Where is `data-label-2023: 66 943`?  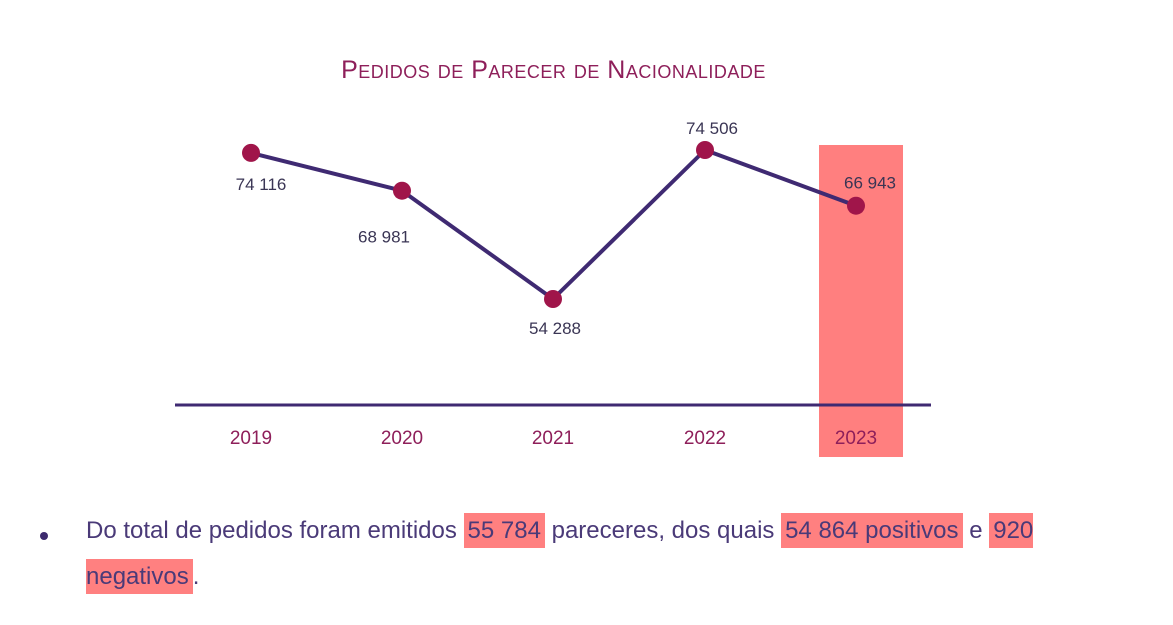 data-label-2023: 66 943 is located at coordinates (870, 183).